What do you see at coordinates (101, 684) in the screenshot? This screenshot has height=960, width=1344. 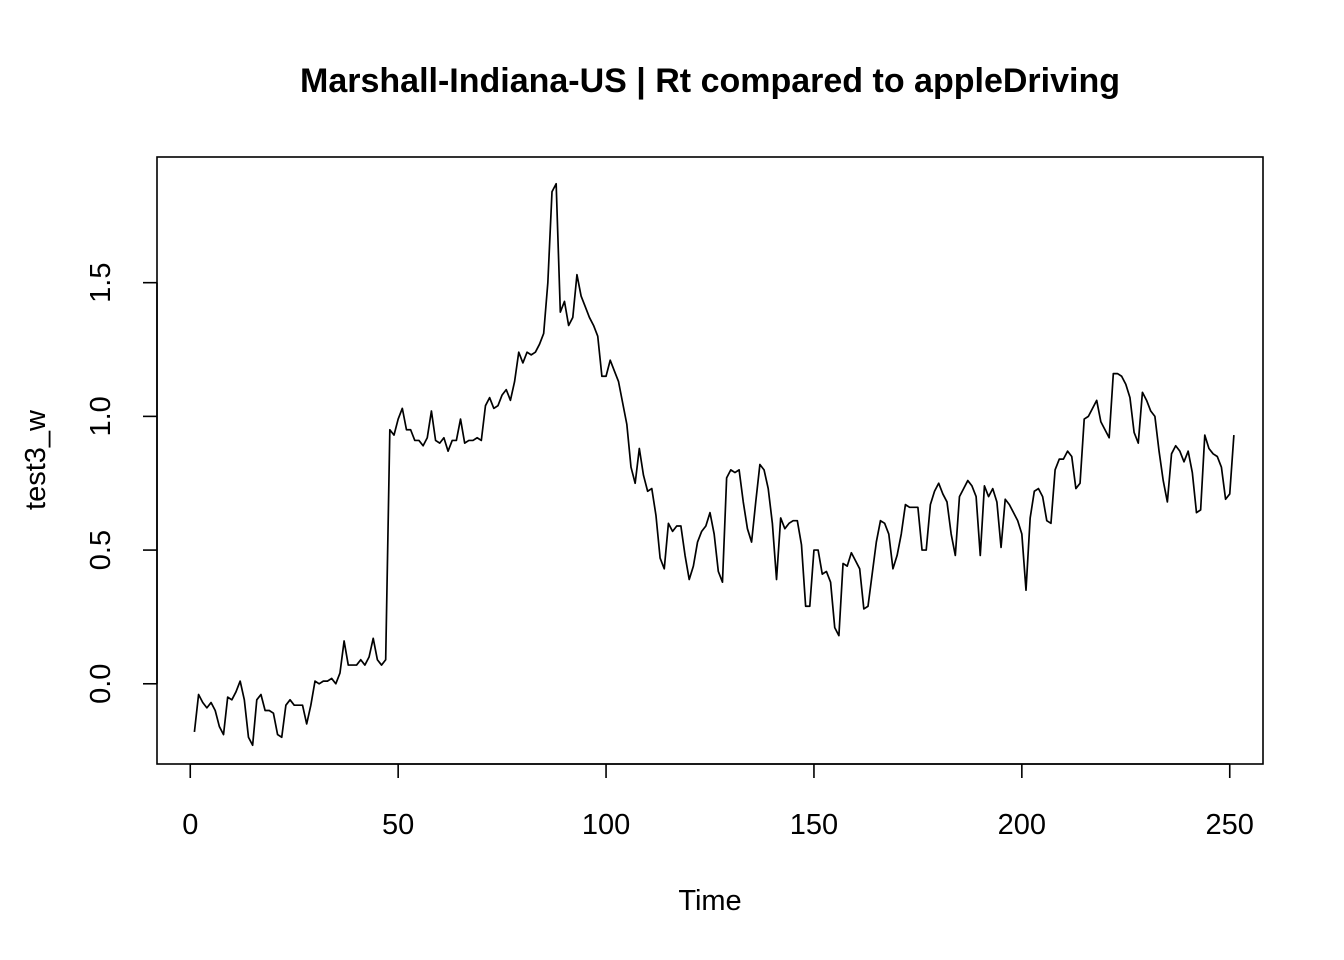 I see `y-tick-label: 0.0` at bounding box center [101, 684].